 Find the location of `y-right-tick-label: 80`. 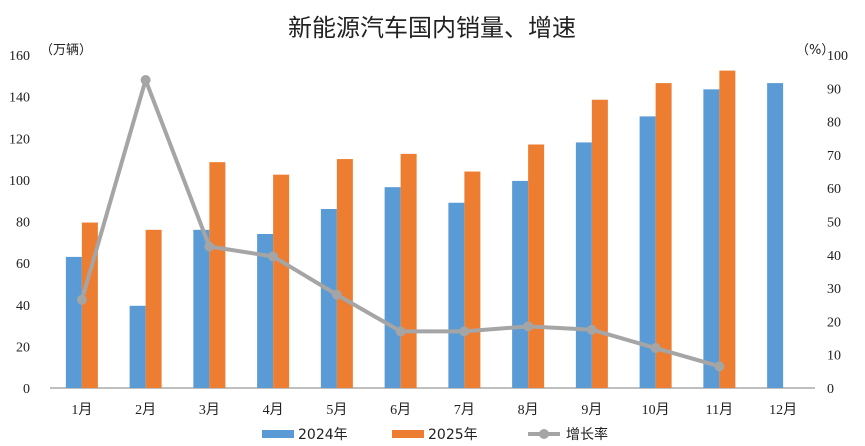

y-right-tick-label: 80 is located at coordinates (834, 123).